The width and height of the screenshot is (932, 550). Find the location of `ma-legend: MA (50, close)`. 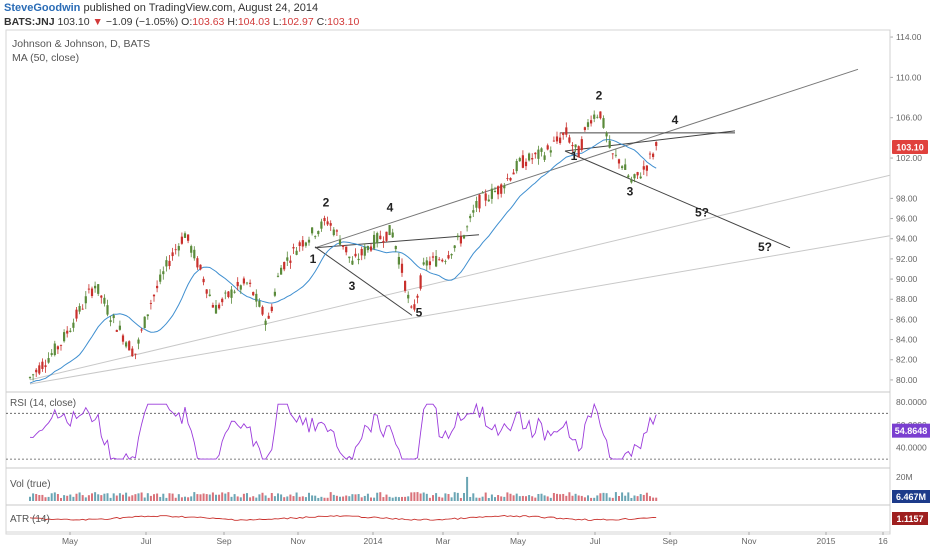

ma-legend: MA (50, close) is located at coordinates (45, 58).